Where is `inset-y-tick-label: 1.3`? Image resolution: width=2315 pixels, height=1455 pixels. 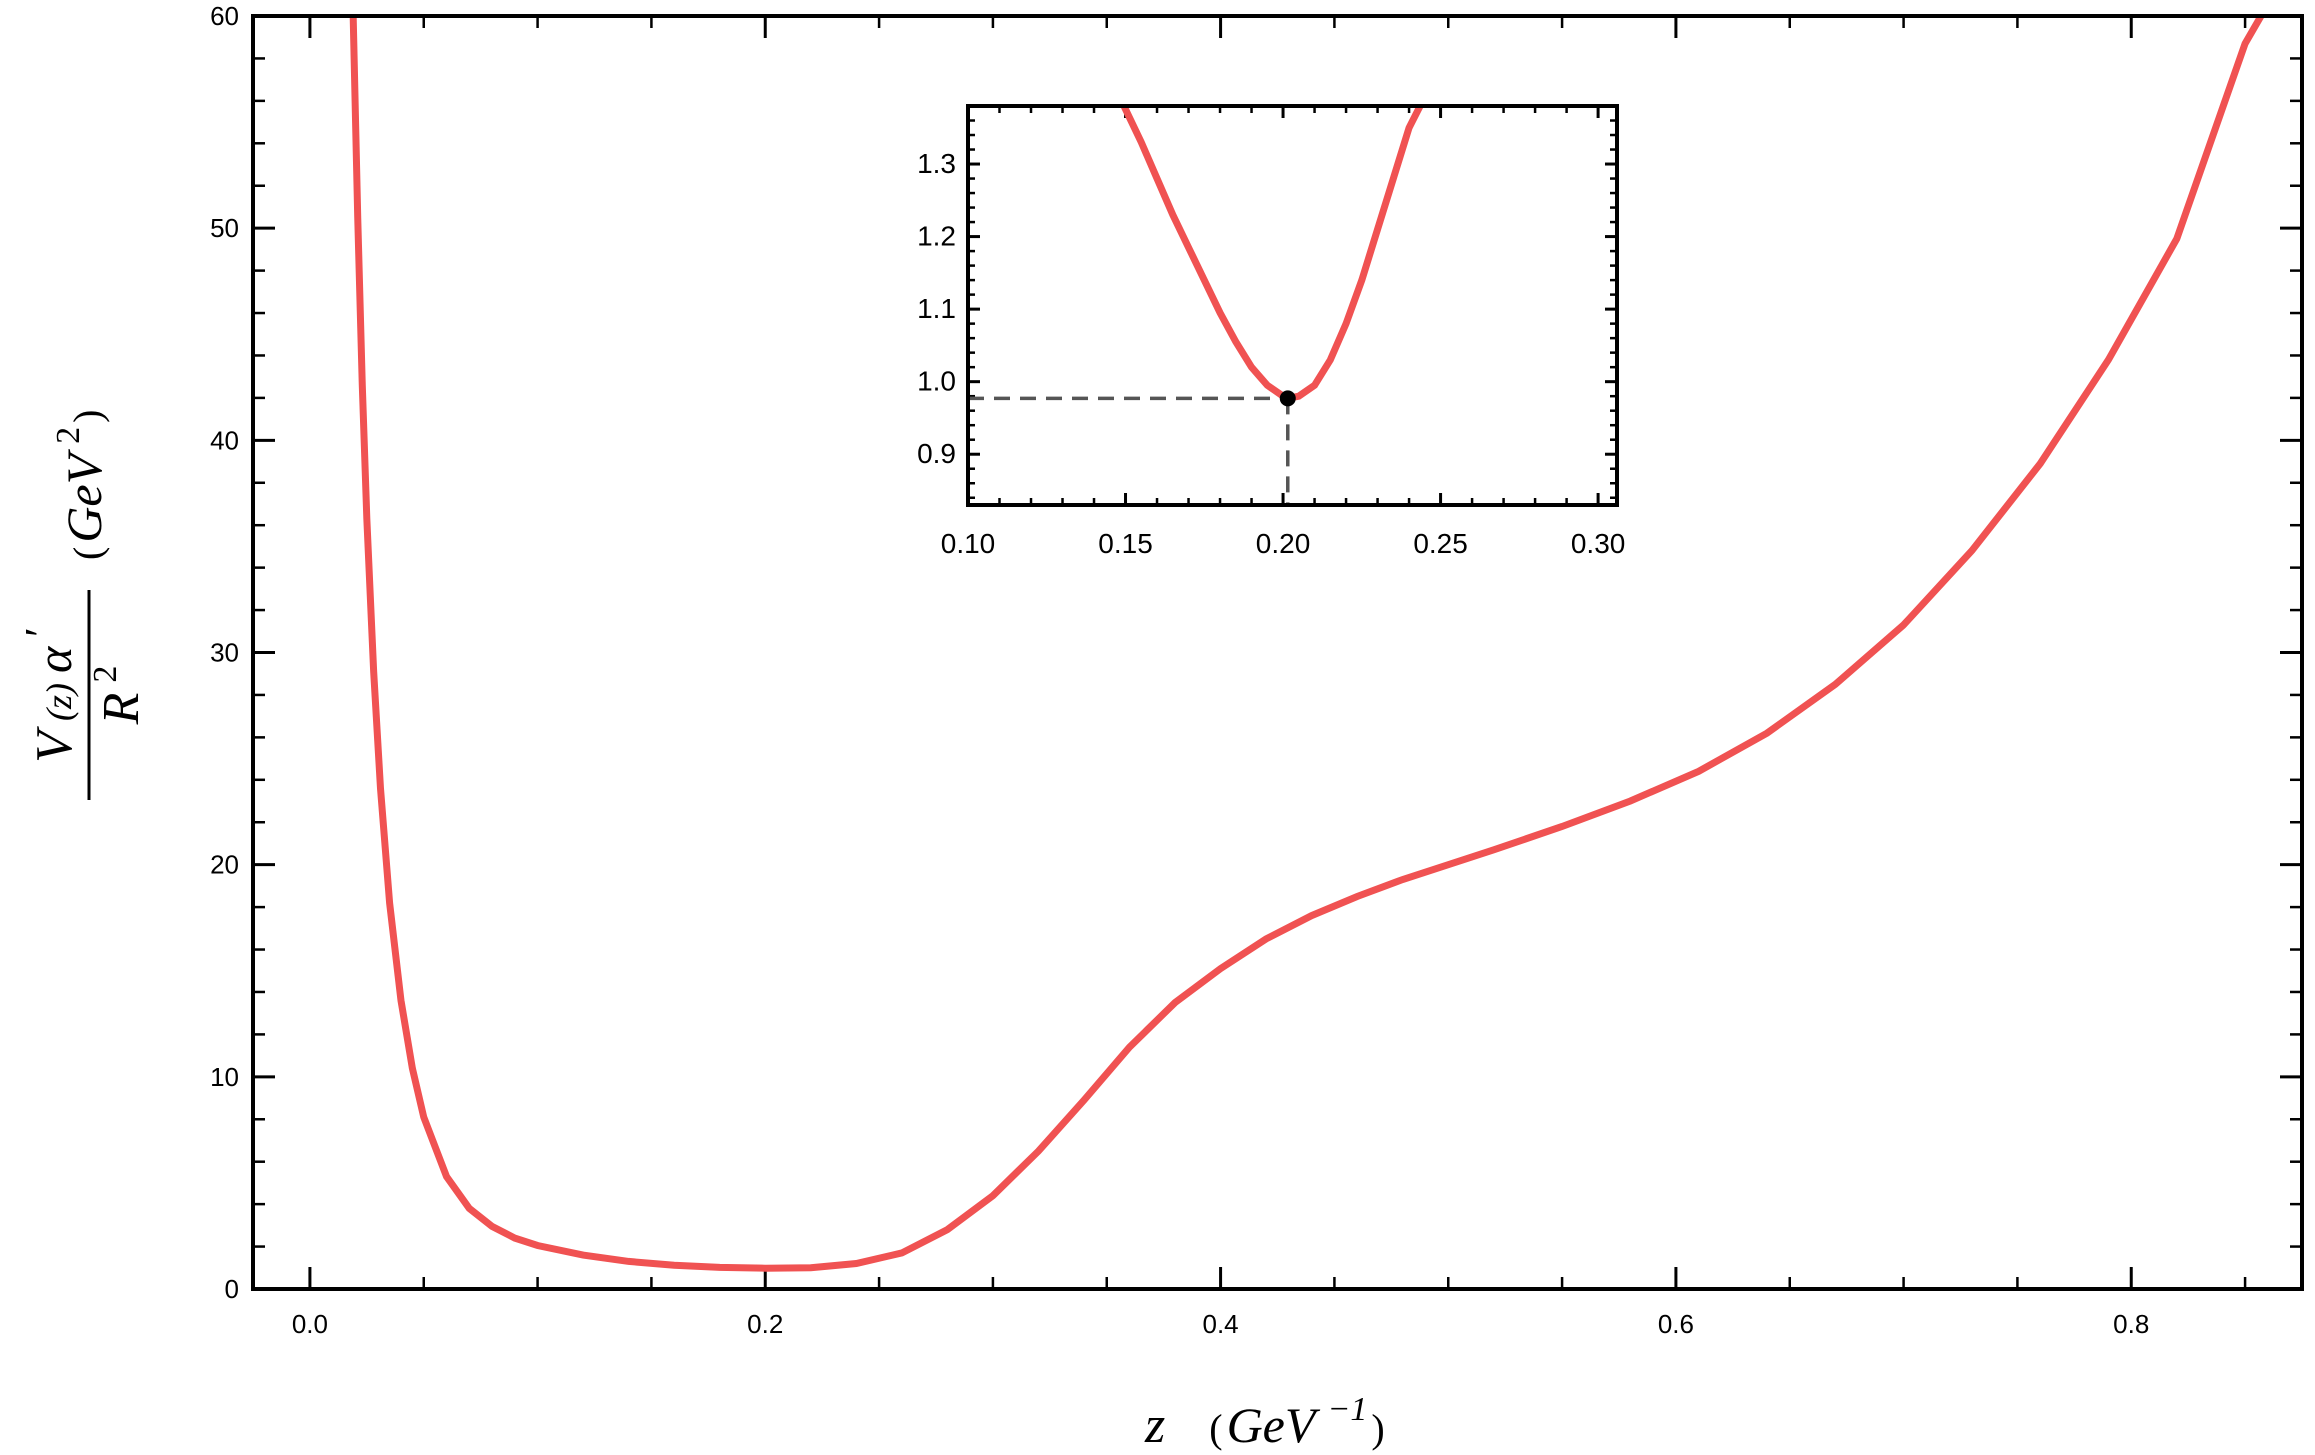
inset-y-tick-label: 1.3 is located at coordinates (936, 163).